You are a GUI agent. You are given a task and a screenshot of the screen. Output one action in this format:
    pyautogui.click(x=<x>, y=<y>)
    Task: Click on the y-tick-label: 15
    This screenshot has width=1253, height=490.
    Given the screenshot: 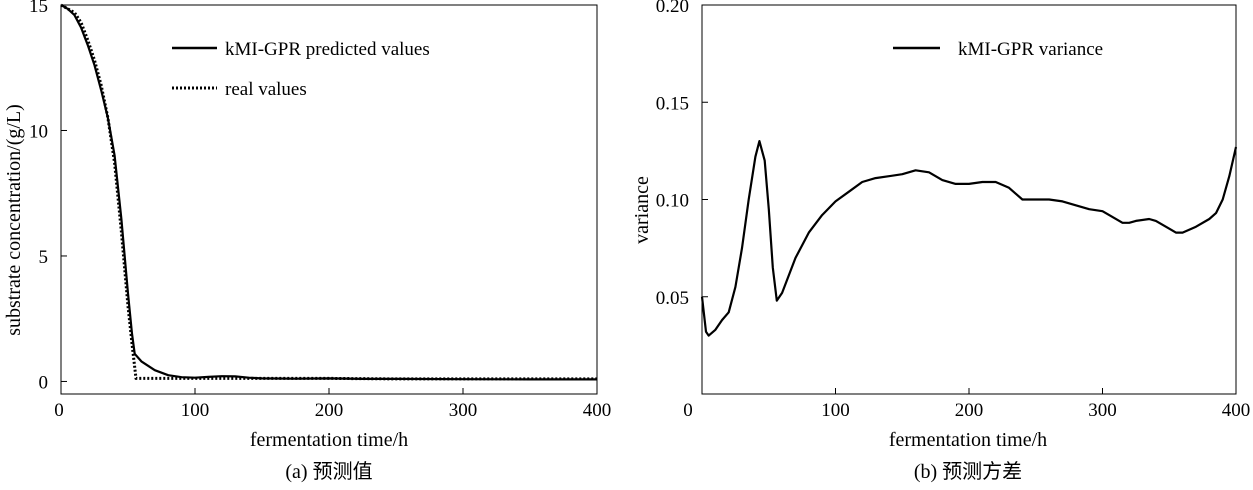 What is the action you would take?
    pyautogui.click(x=38, y=8)
    